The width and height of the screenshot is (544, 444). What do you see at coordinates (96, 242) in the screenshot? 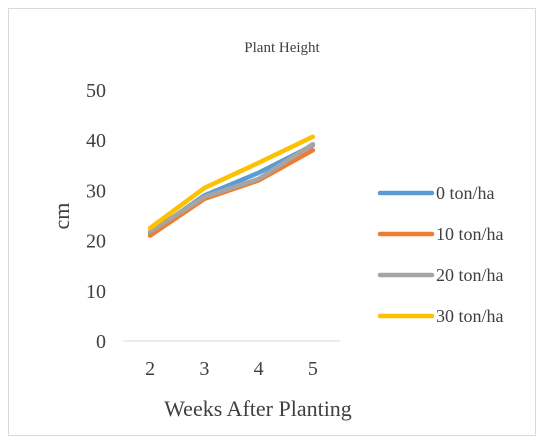
I see `y-tick-label: 20` at bounding box center [96, 242].